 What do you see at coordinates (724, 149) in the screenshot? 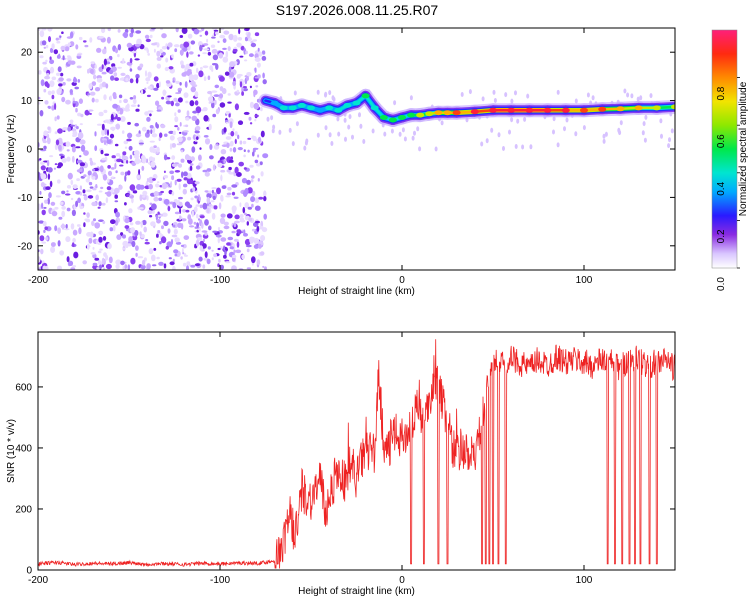
I see `colorbar-gradient` at bounding box center [724, 149].